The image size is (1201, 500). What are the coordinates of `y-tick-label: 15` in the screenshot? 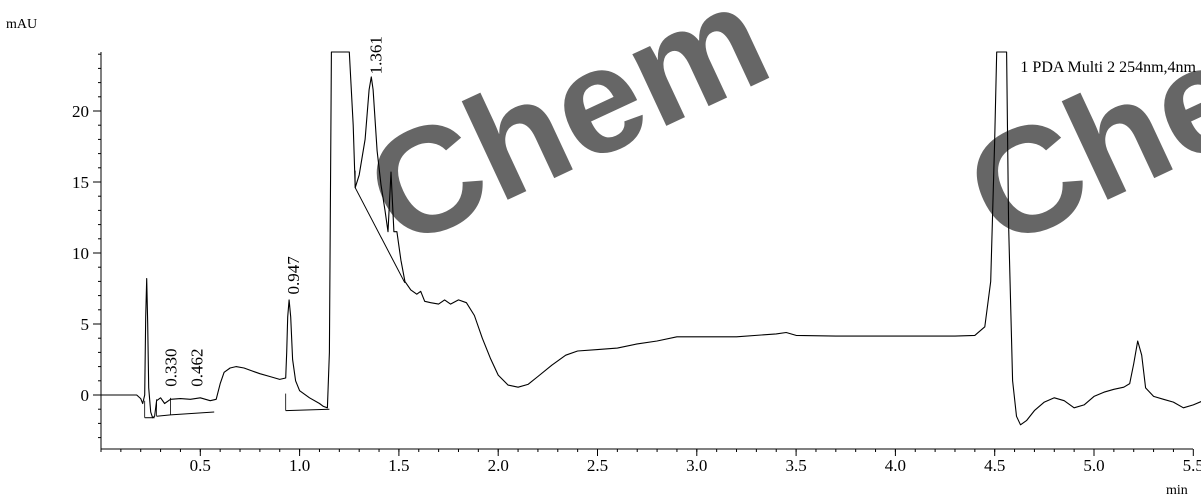 It's located at (80, 182).